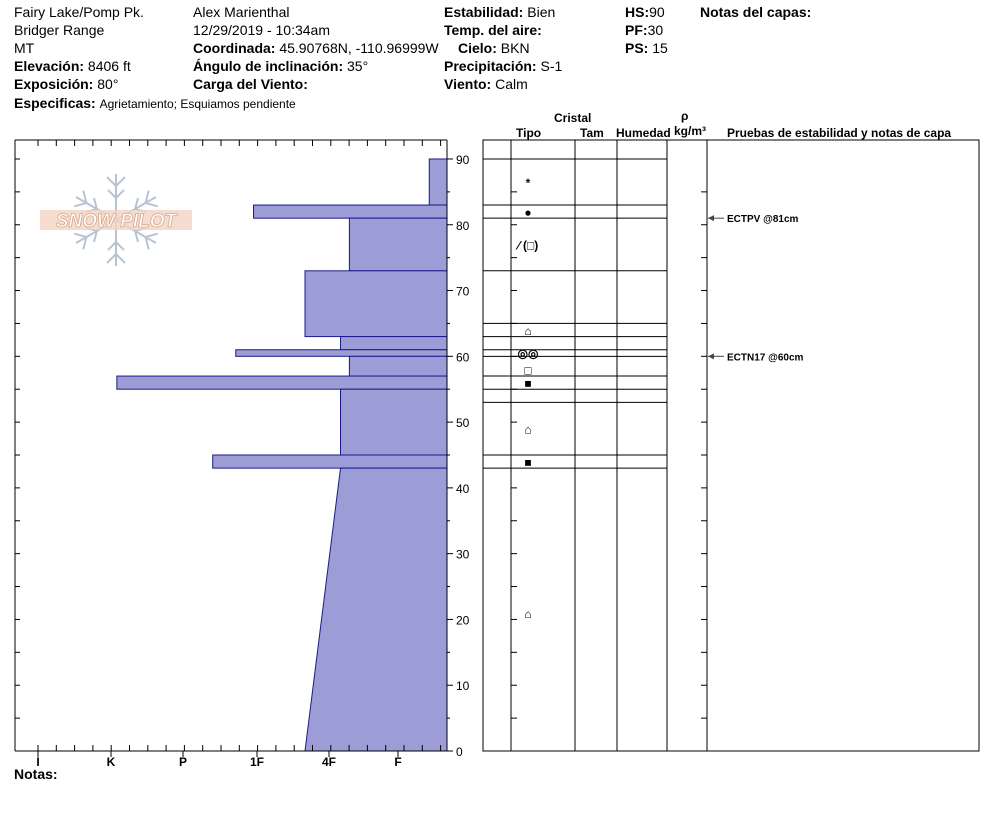 The height and width of the screenshot is (840, 994). Describe the element at coordinates (765, 357) in the screenshot. I see `stability-test-label: ECTN17 @60cm` at that location.